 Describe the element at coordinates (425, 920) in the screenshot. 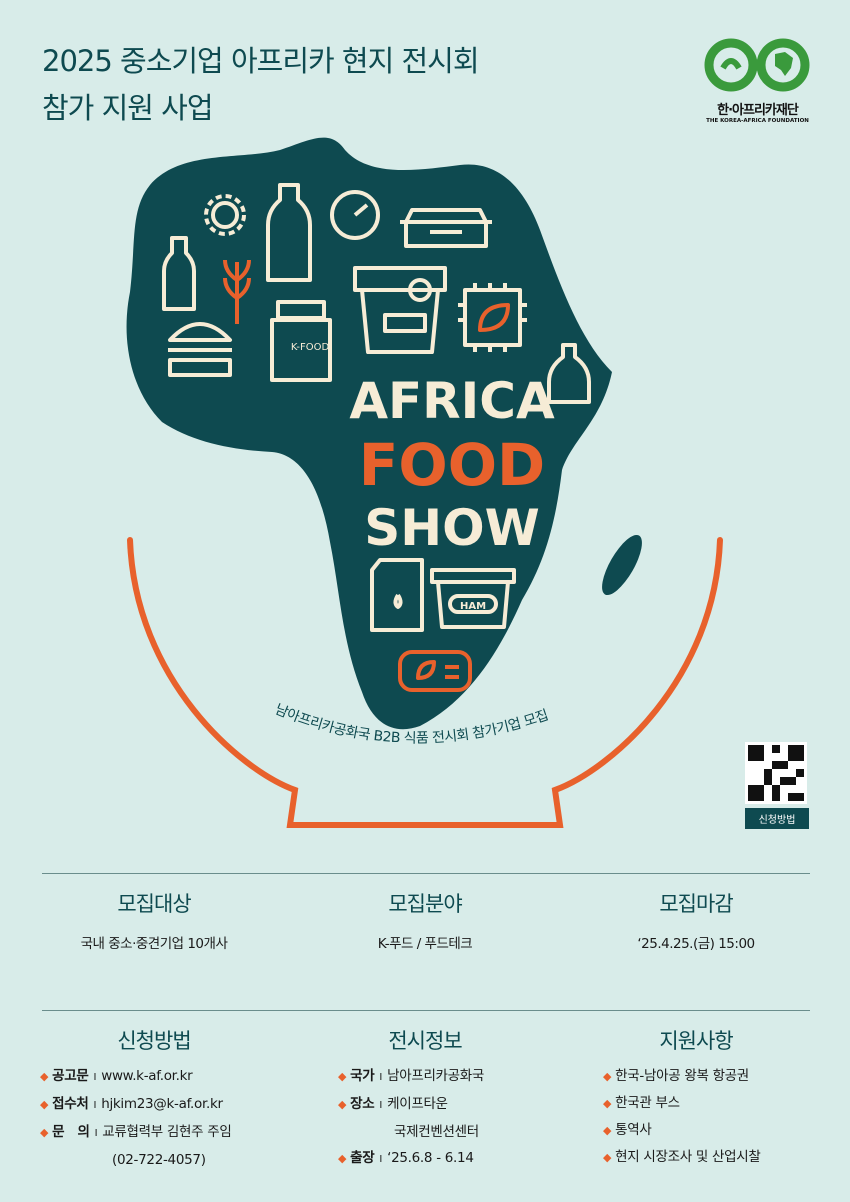

I see `summary-field: 모집분야 K-푸드 / 푸드테크` at that location.